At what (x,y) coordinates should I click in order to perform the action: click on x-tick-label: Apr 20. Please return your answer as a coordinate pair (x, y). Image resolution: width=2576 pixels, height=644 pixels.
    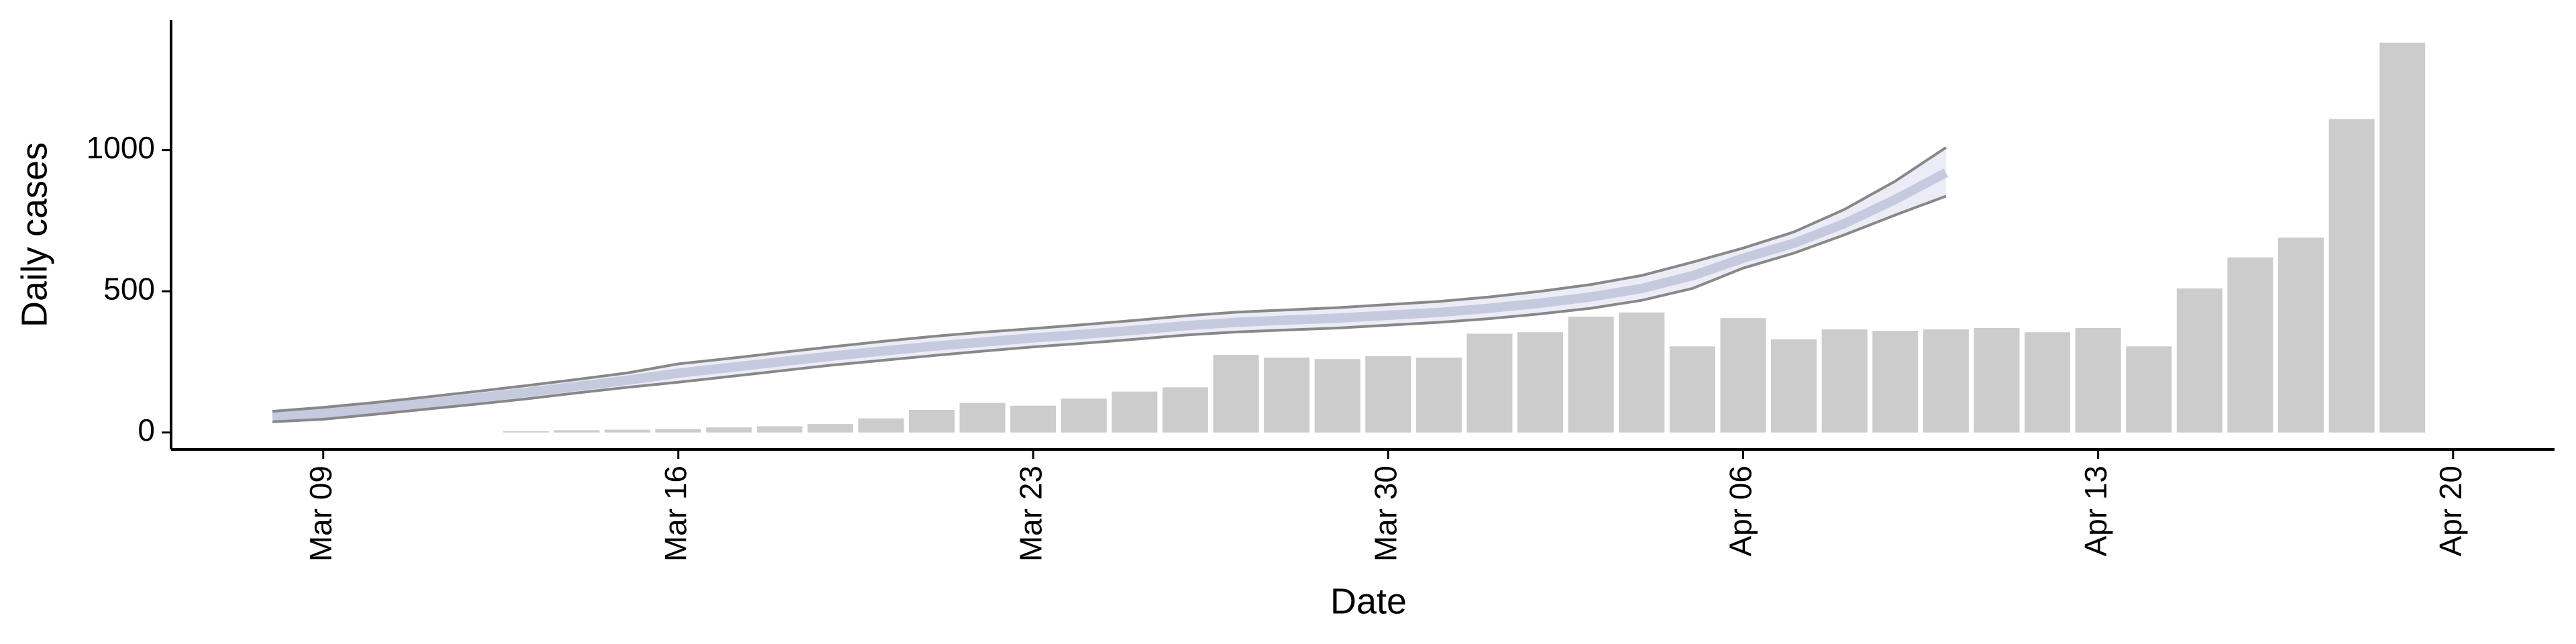
    Looking at the image, I should click on (2450, 511).